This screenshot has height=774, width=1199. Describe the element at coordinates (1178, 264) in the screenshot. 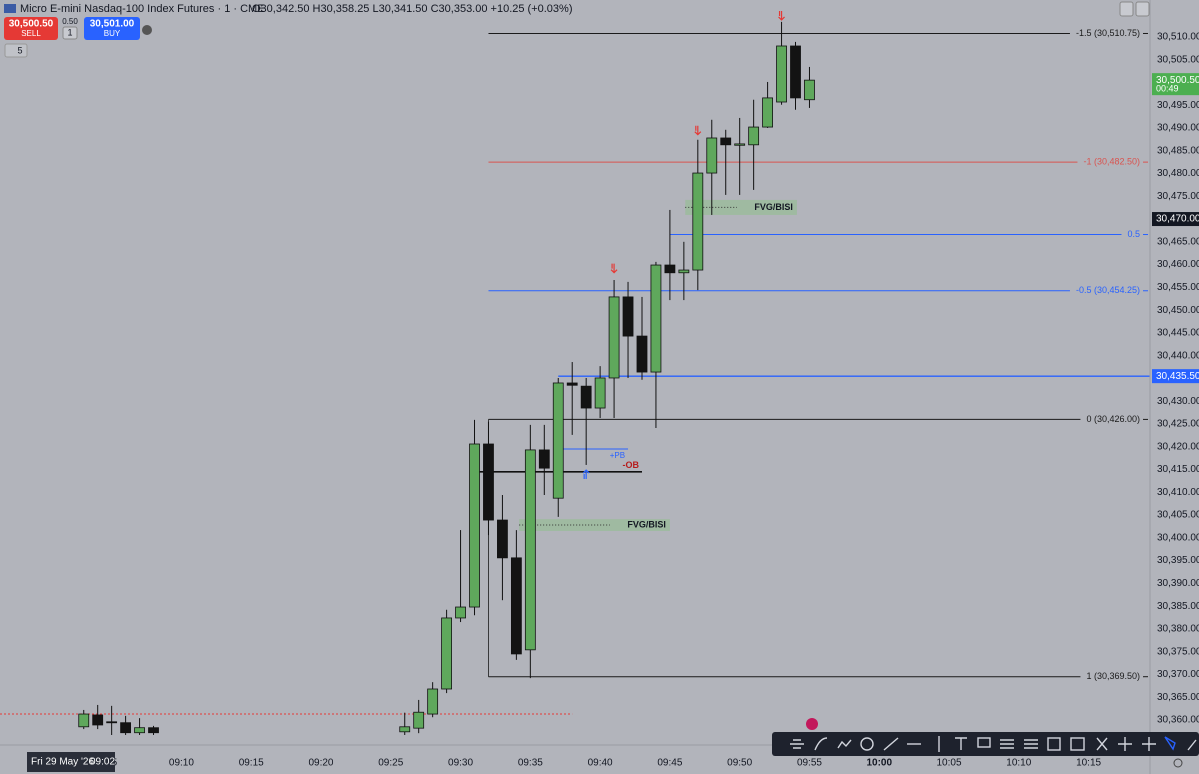

I see `y-tick-label: 30,460.00` at that location.